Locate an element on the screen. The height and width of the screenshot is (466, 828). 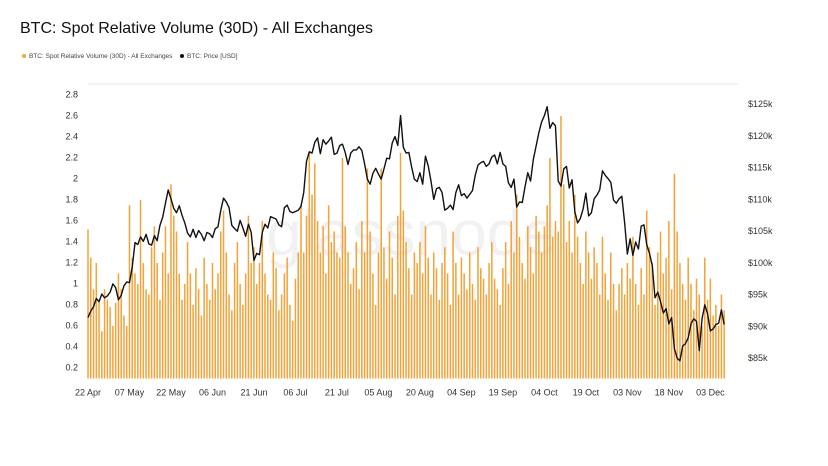
y-tick-label: 2.2 is located at coordinates (71, 157).